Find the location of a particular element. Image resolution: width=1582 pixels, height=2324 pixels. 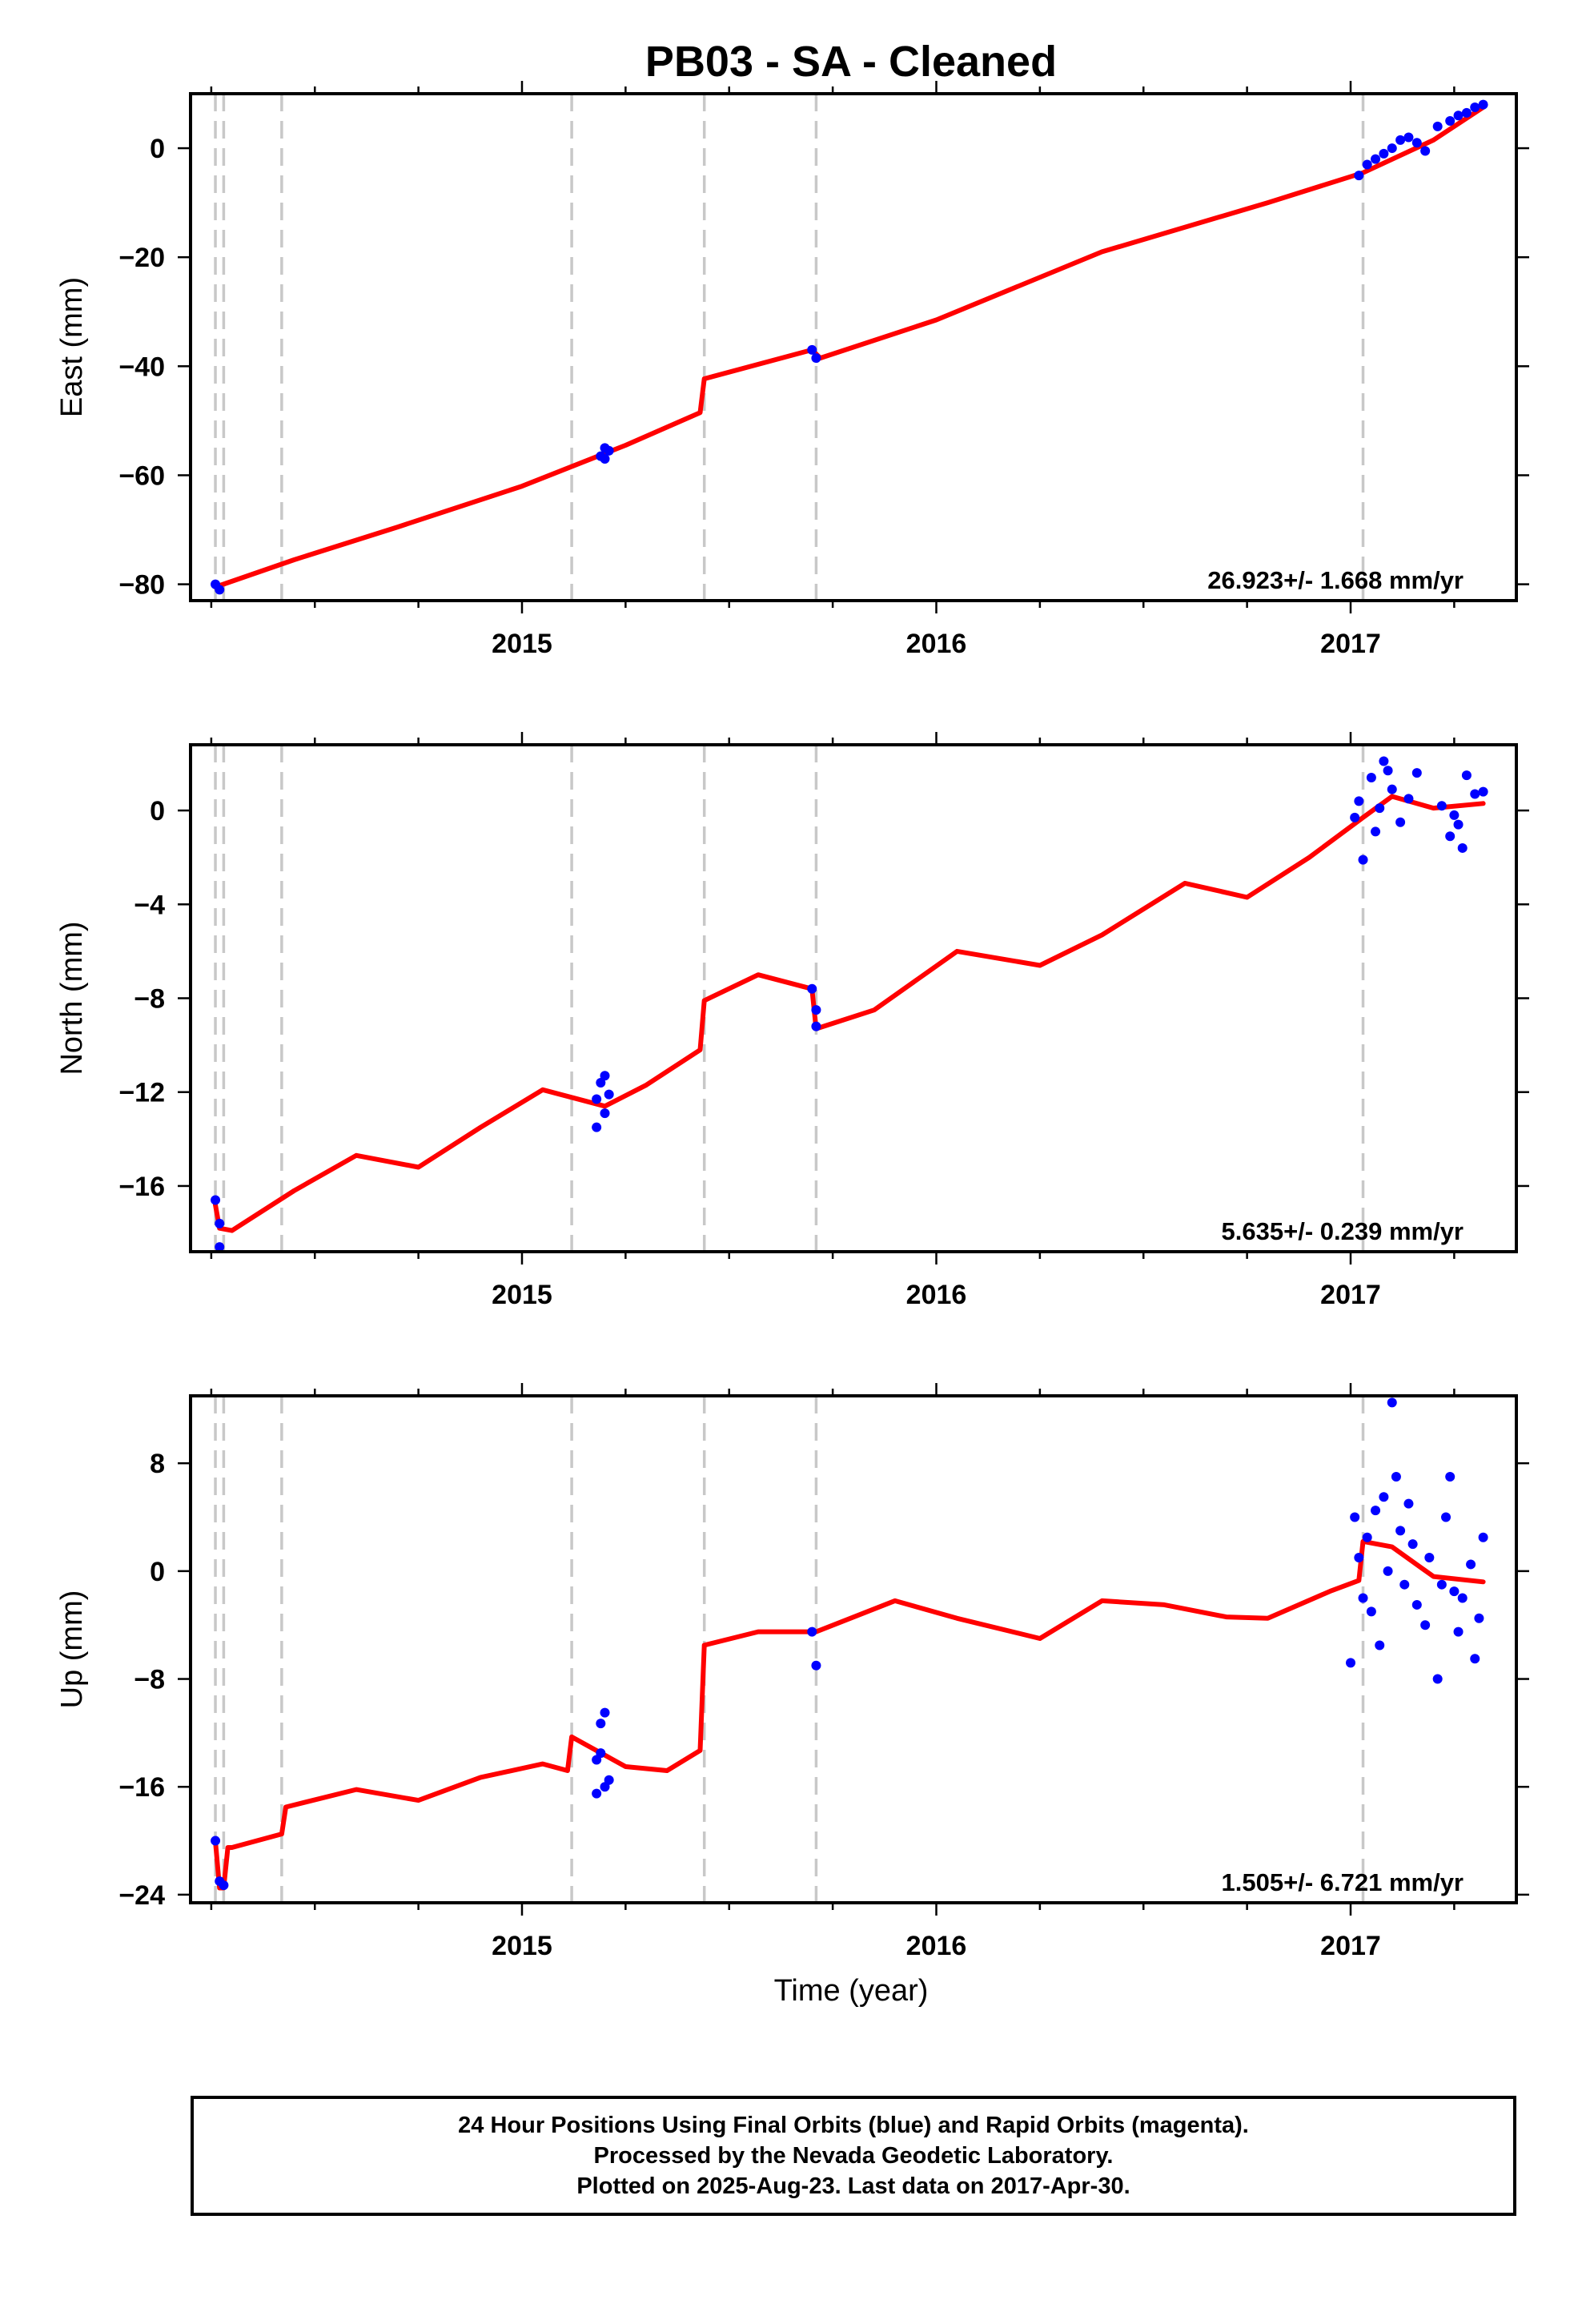

y-axis-label: Up (mm) is located at coordinates (72, 1649).